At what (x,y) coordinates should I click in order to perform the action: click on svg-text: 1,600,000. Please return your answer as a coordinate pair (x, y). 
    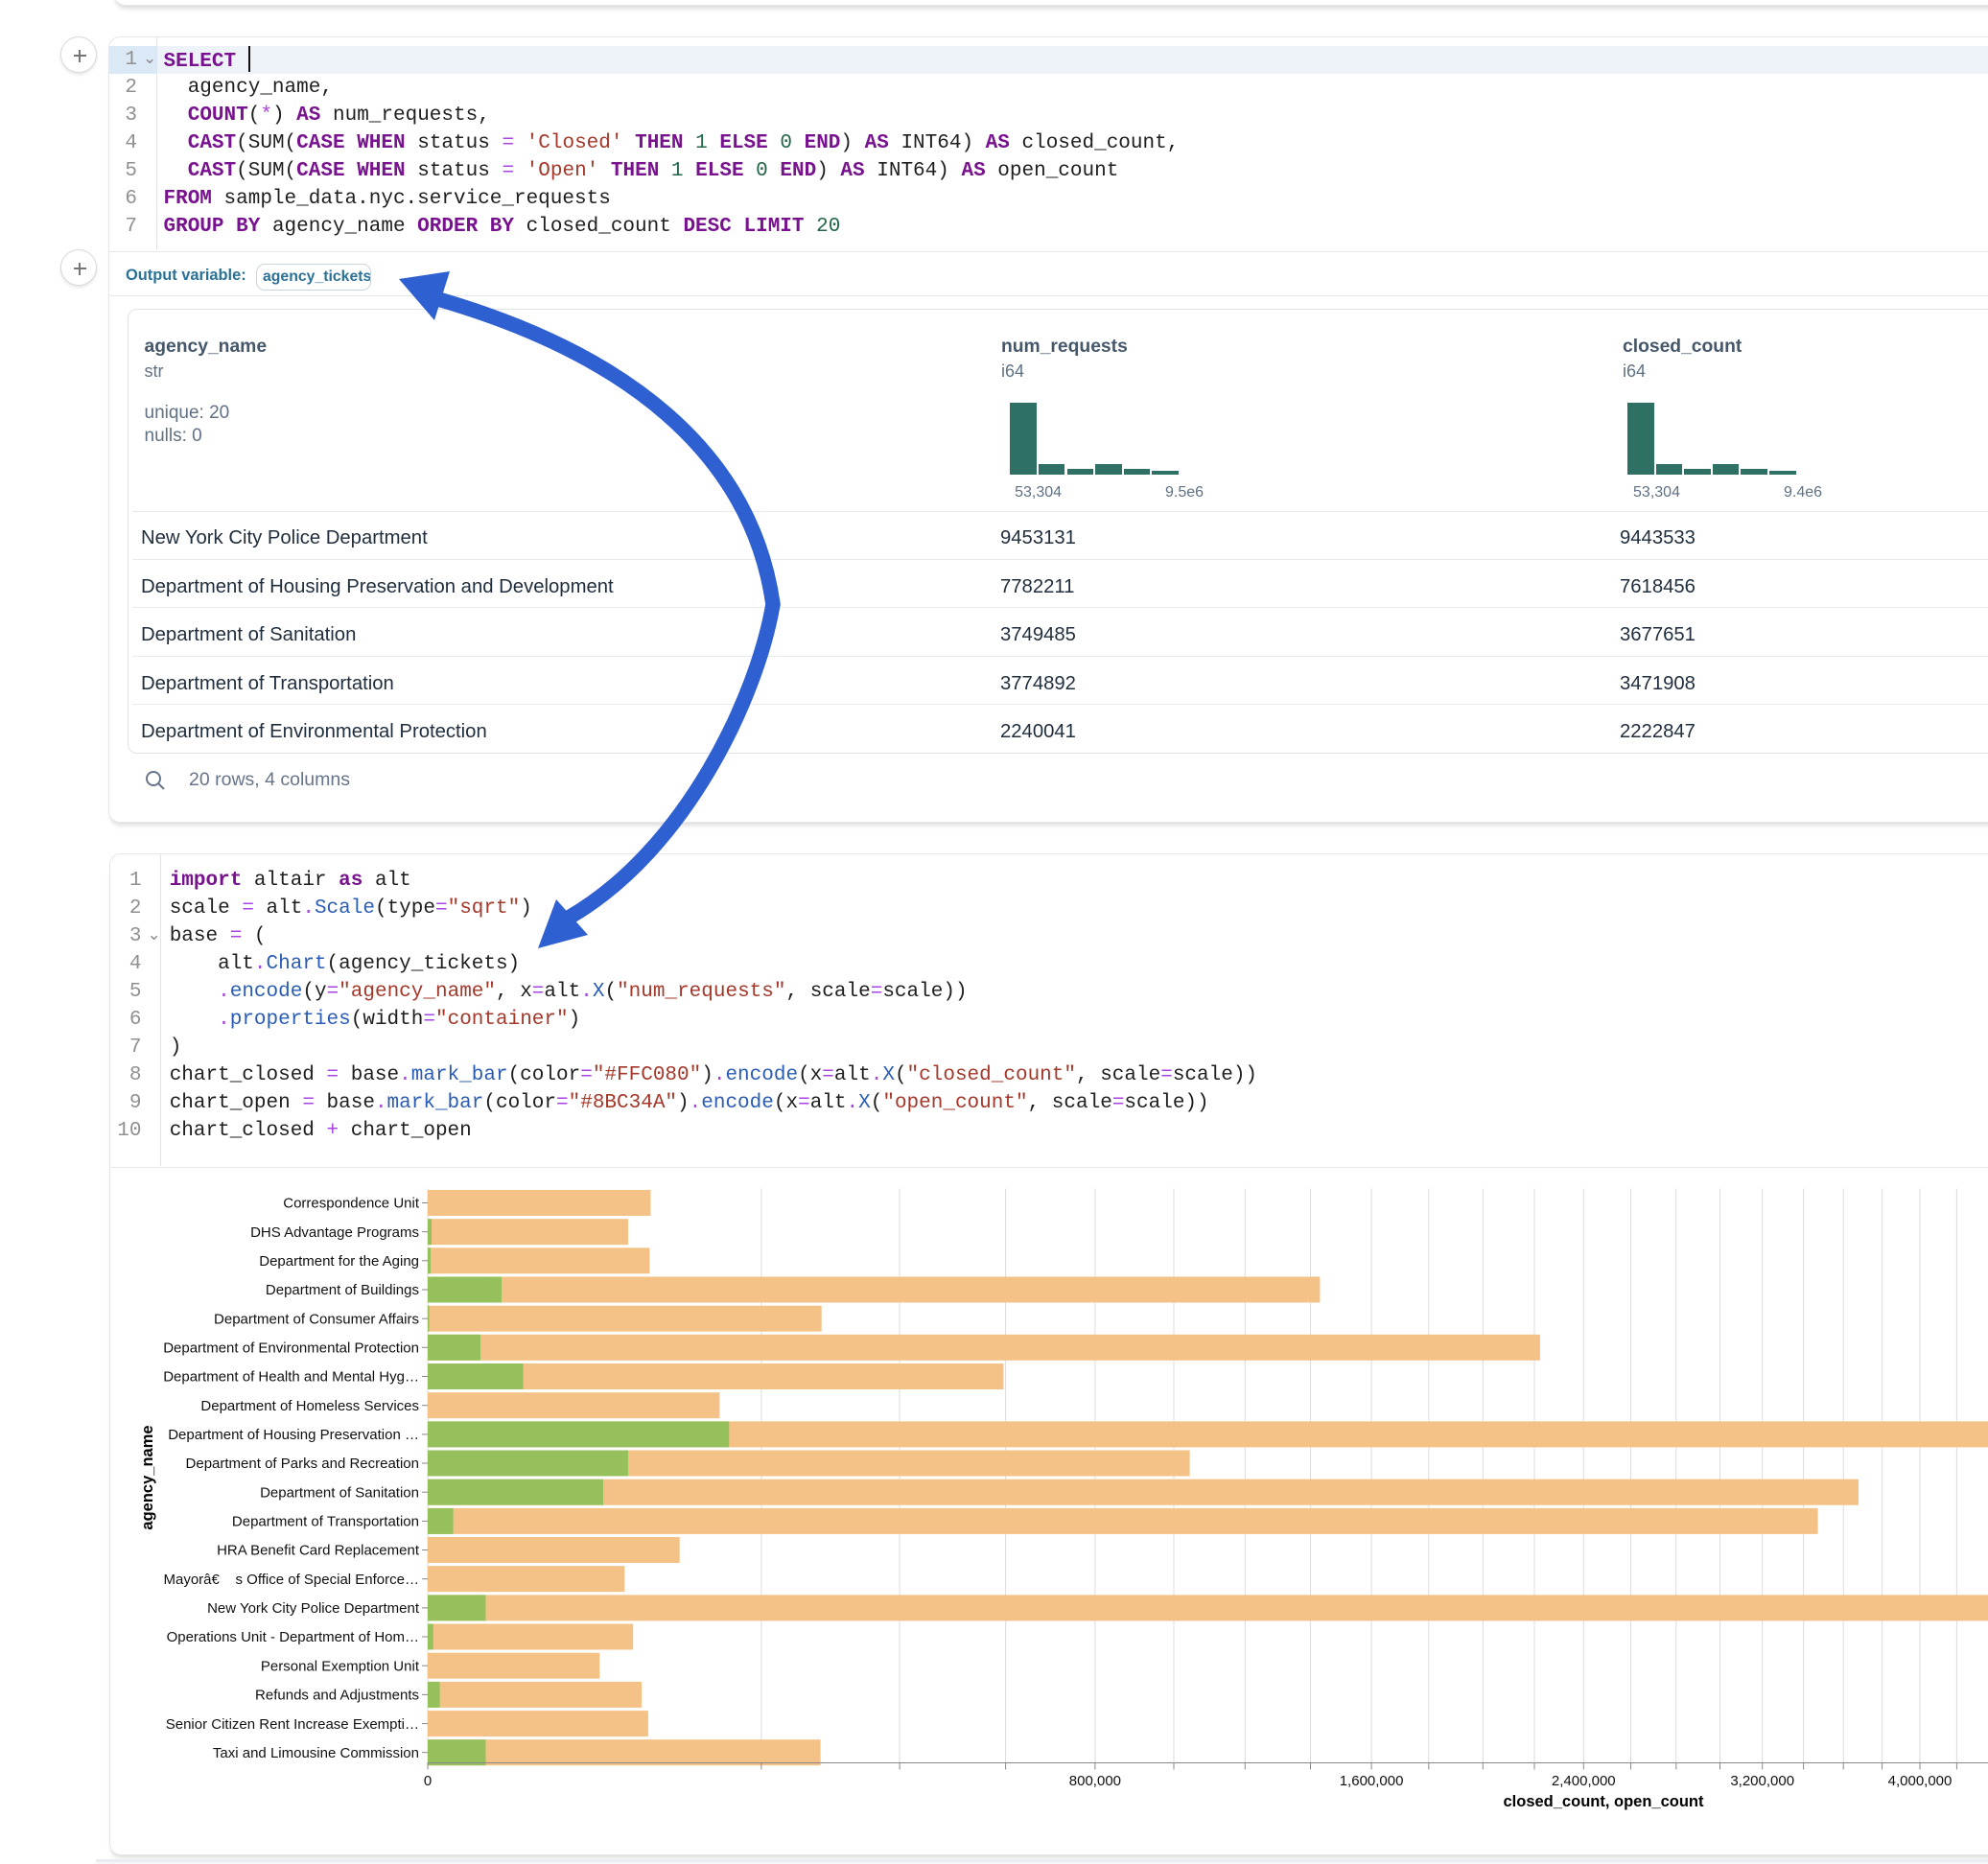
    Looking at the image, I should click on (1372, 1781).